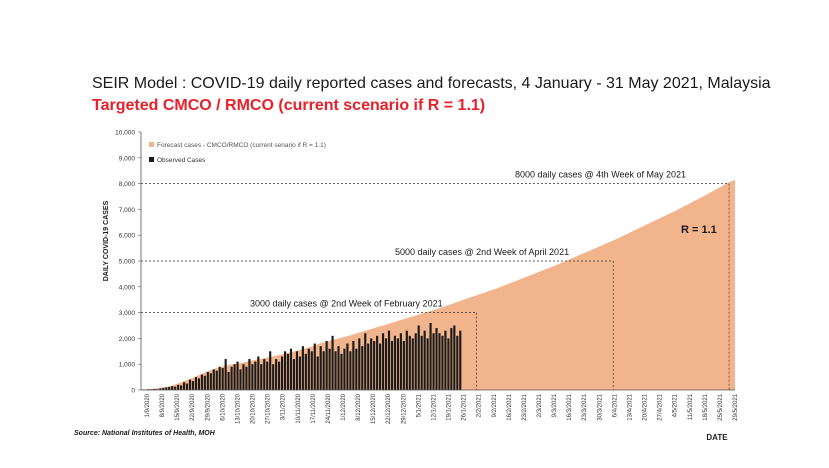 The image size is (829, 468). I want to click on x-tick-label: 1/9/2020, so click(148, 405).